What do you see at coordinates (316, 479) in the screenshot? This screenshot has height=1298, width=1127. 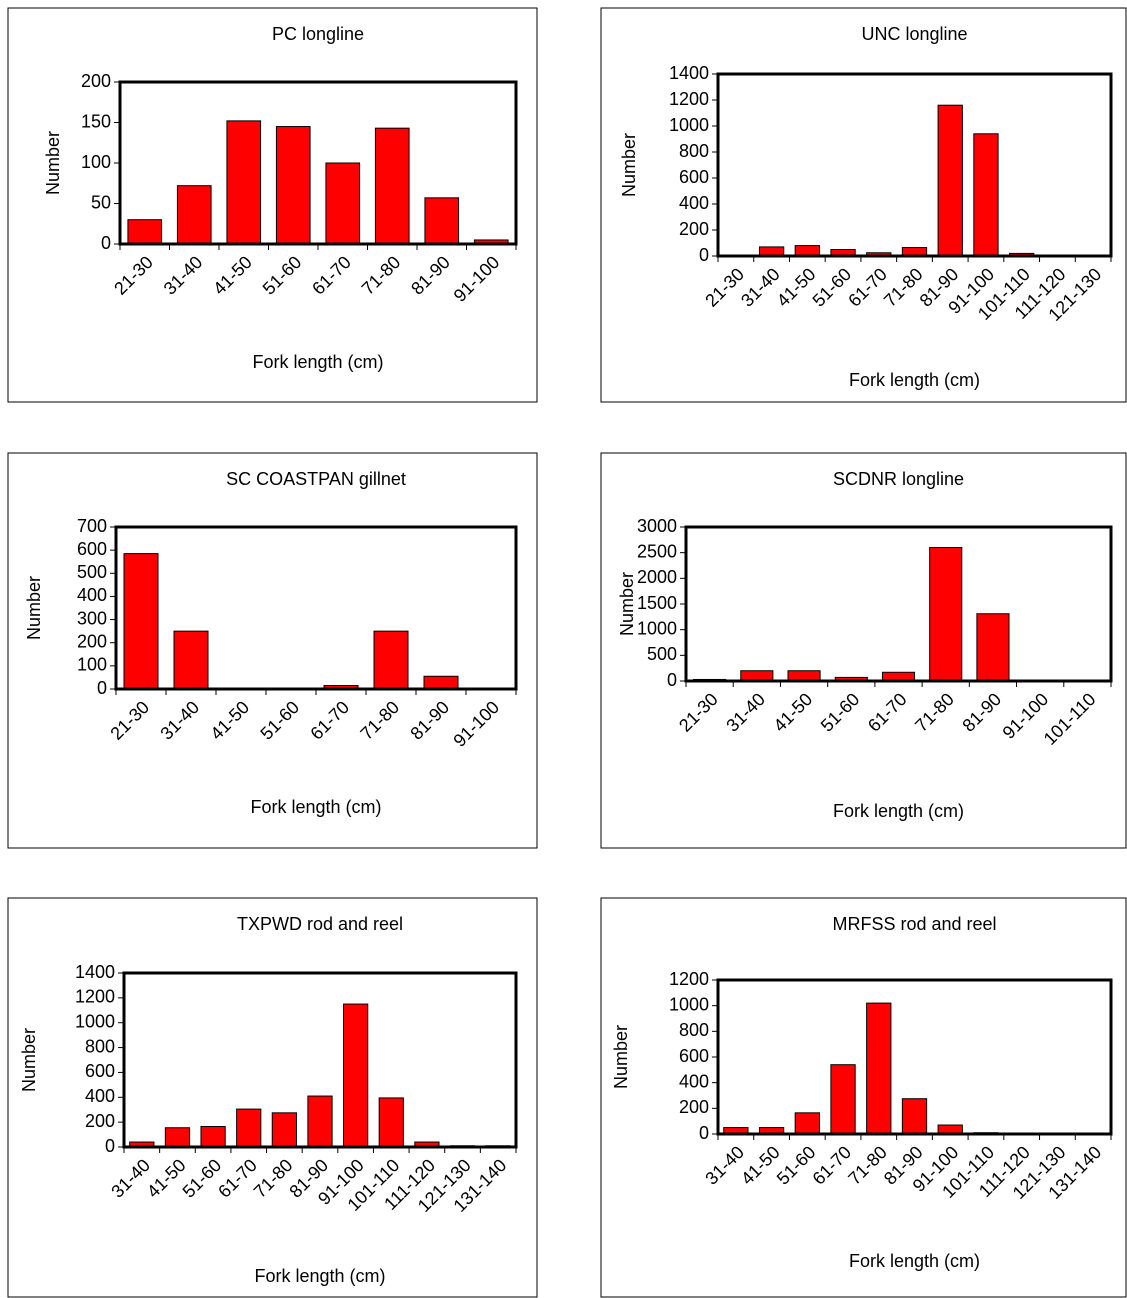 I see `chart-title: SC COASTPAN gillnet` at bounding box center [316, 479].